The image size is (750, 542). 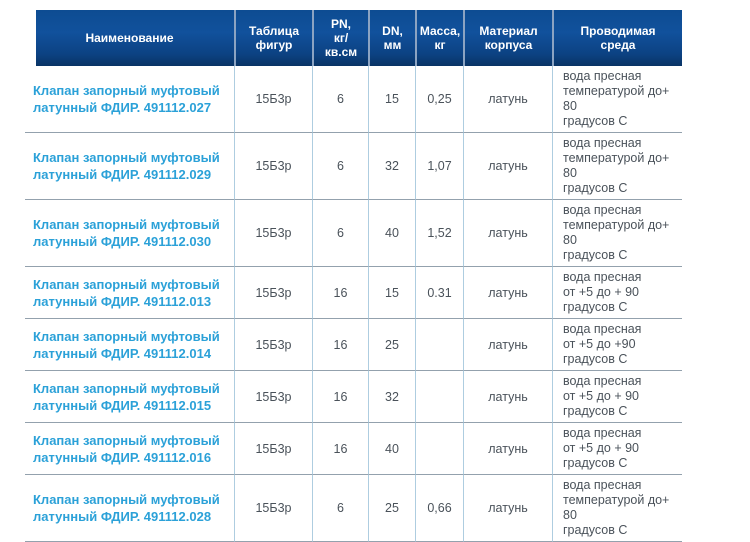 I want to click on cell-mass: 0,25, so click(x=439, y=99).